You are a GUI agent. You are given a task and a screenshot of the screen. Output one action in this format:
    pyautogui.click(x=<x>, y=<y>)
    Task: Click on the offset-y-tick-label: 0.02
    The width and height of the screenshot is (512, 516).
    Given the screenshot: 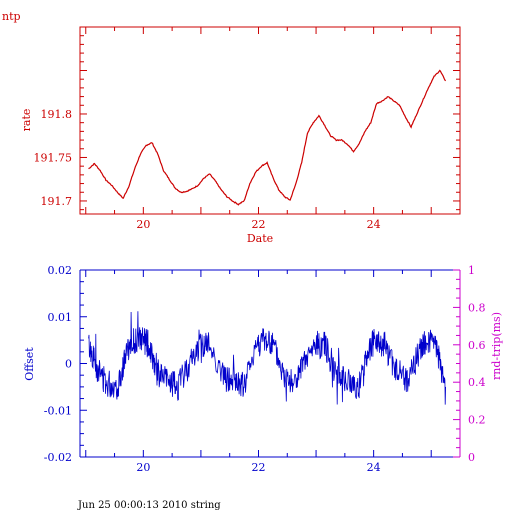 What is the action you would take?
    pyautogui.click(x=60, y=270)
    